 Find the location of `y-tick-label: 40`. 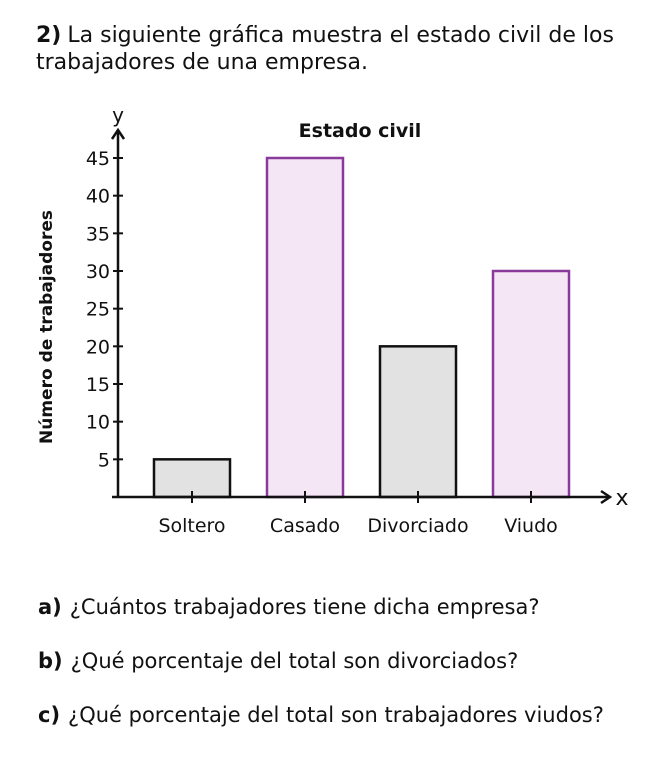

y-tick-label: 40 is located at coordinates (98, 197).